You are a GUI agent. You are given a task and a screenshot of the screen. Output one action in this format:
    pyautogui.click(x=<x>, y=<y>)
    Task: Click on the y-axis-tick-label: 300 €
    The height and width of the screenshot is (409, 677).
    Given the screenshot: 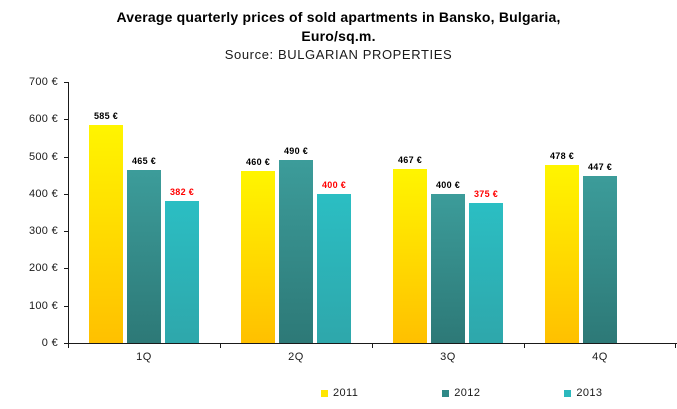 What is the action you would take?
    pyautogui.click(x=43, y=231)
    